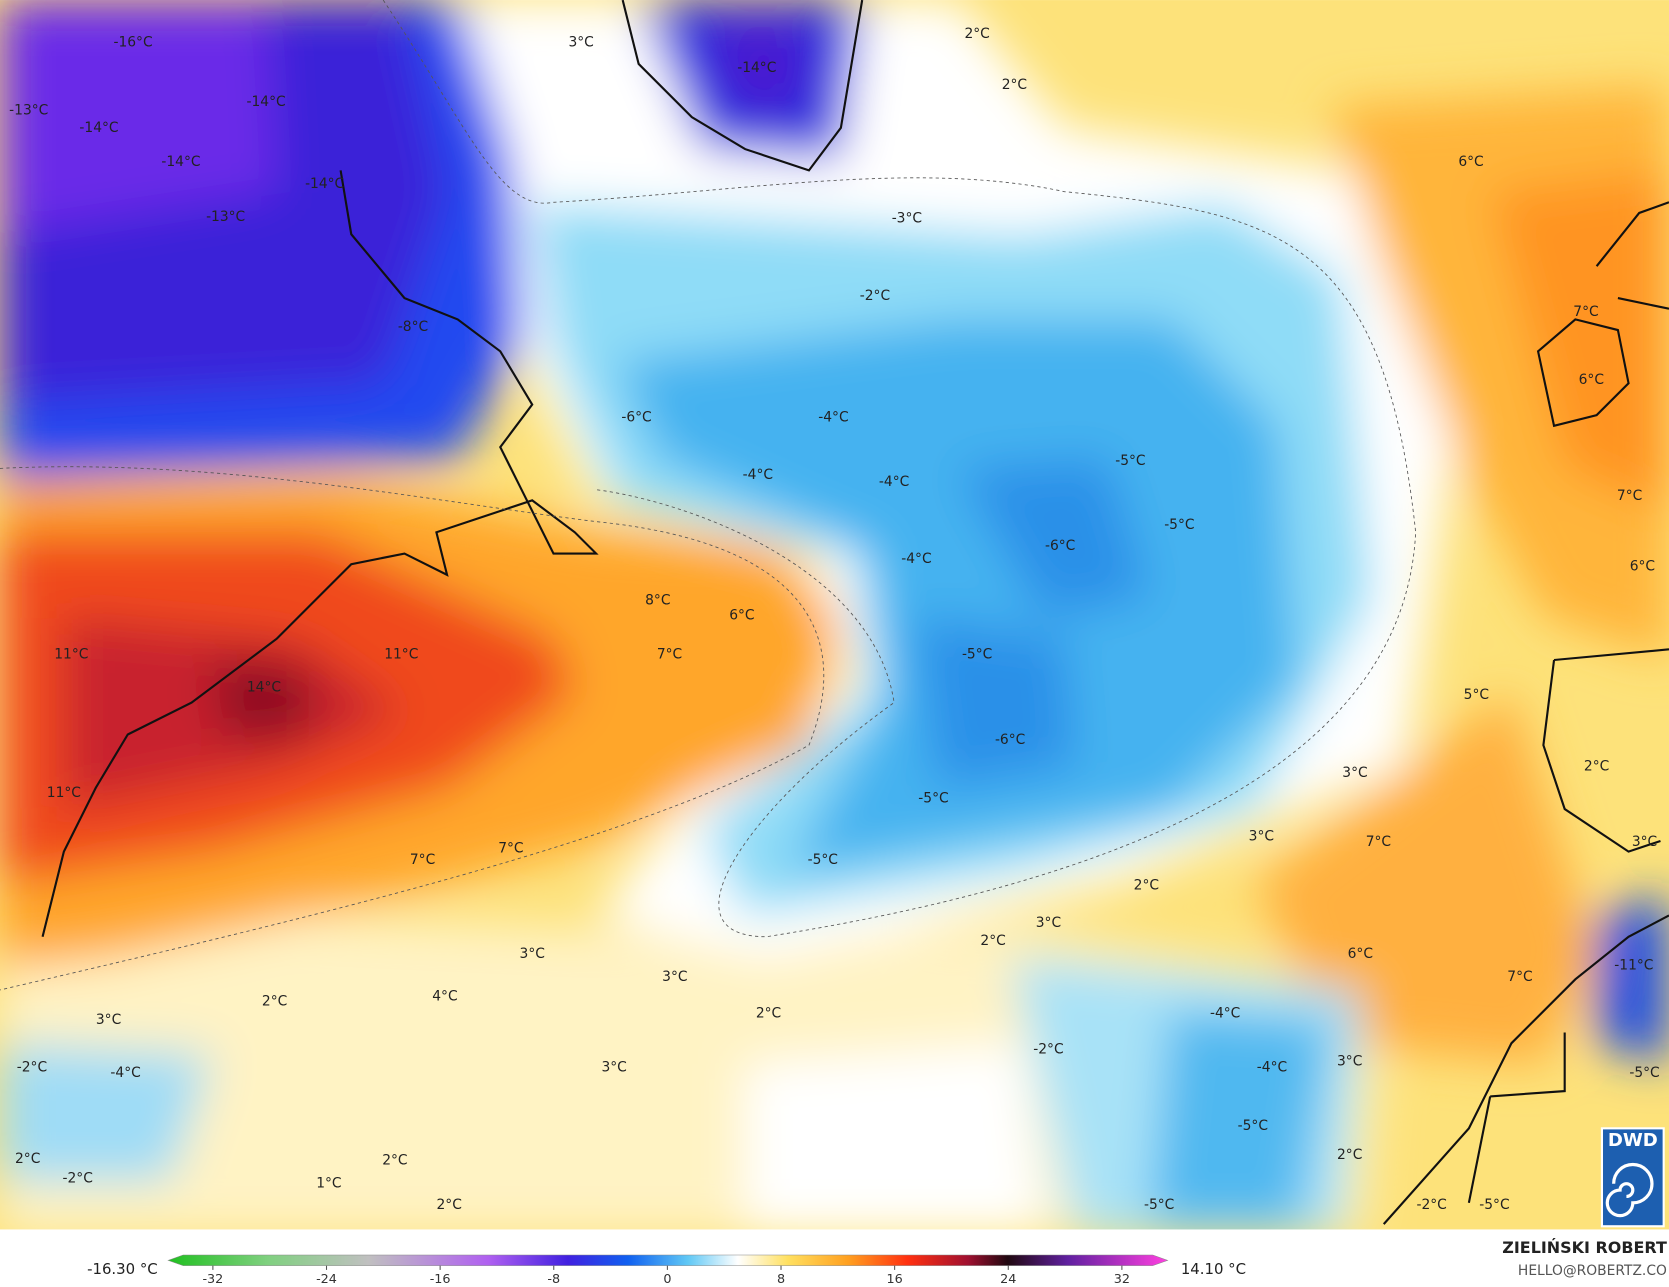 This screenshot has width=1669, height=1287. I want to click on colorbar-tick-label: 8, so click(781, 1279).